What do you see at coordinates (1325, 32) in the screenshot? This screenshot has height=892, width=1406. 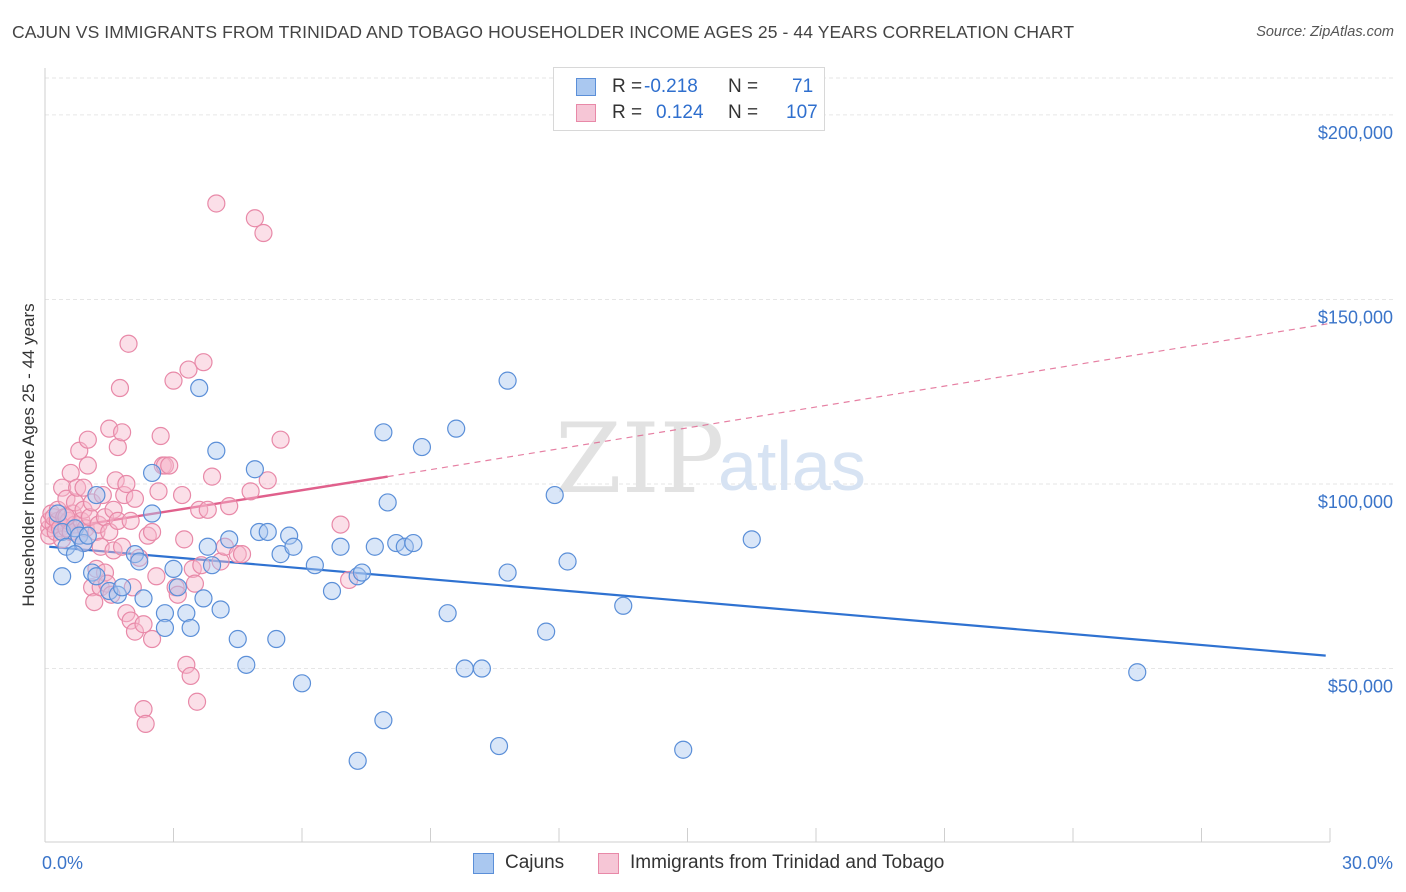 I see `source-label: Source: ZipAtlas.com` at bounding box center [1325, 32].